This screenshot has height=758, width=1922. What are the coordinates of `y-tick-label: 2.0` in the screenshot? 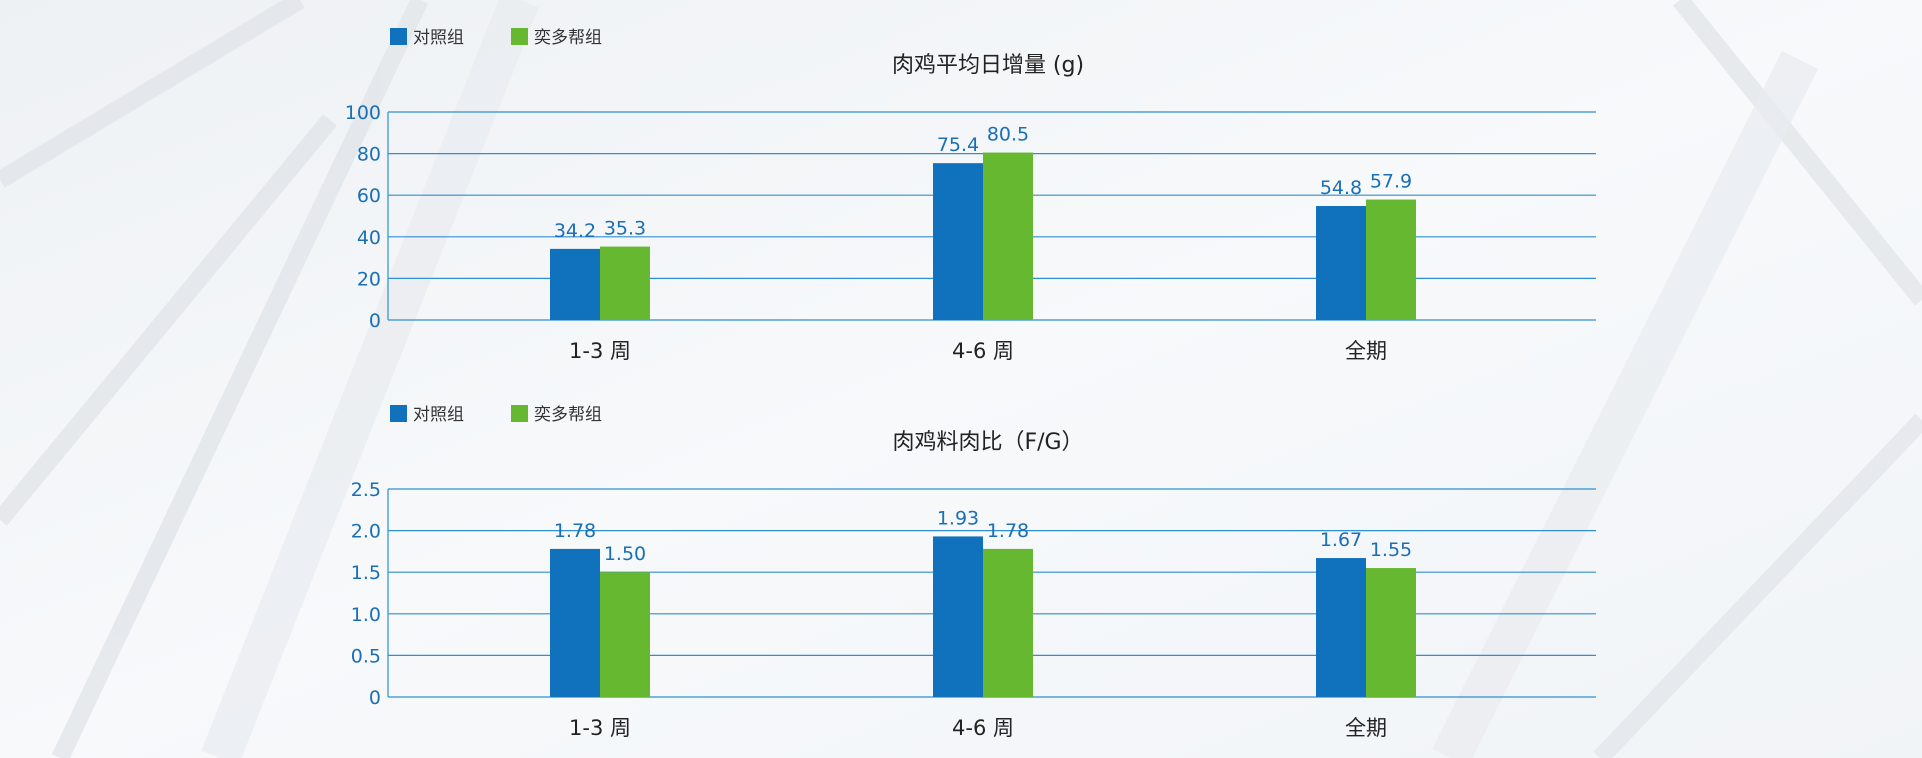 It's located at (366, 532).